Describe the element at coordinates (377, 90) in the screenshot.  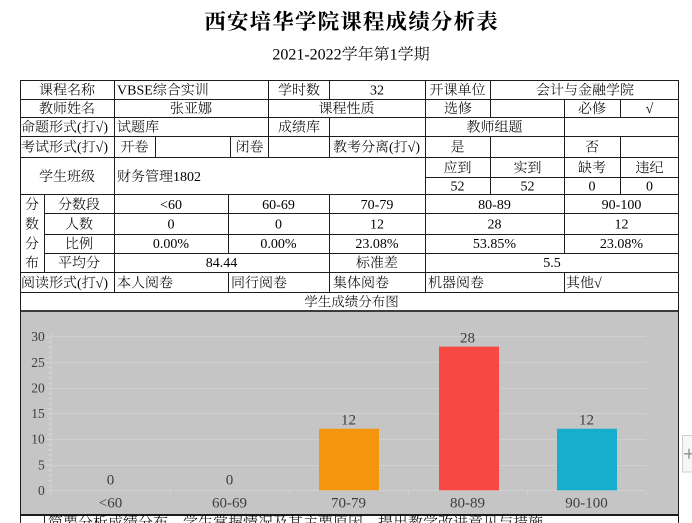
I see `svg-text: 32` at that location.